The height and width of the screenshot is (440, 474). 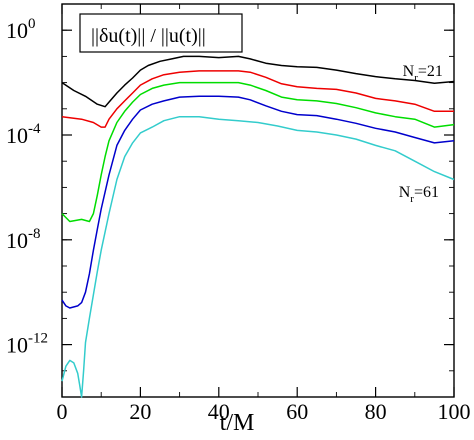 I want to click on annotations: Nr=21 Nr=61, so click(x=421, y=134).